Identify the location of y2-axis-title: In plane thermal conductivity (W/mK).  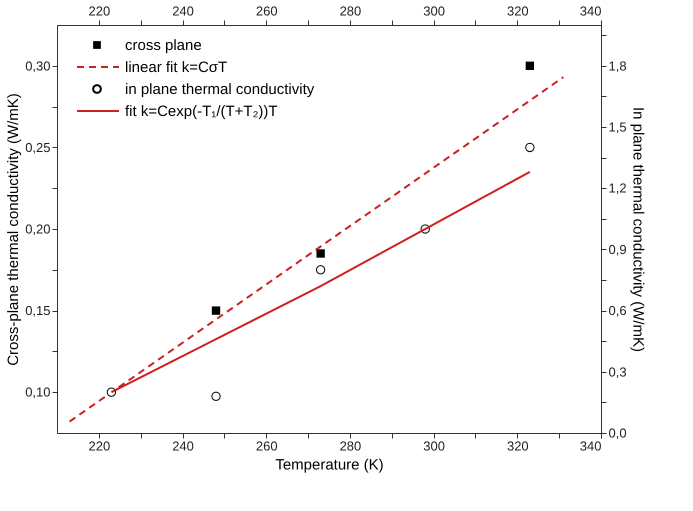
(638, 229).